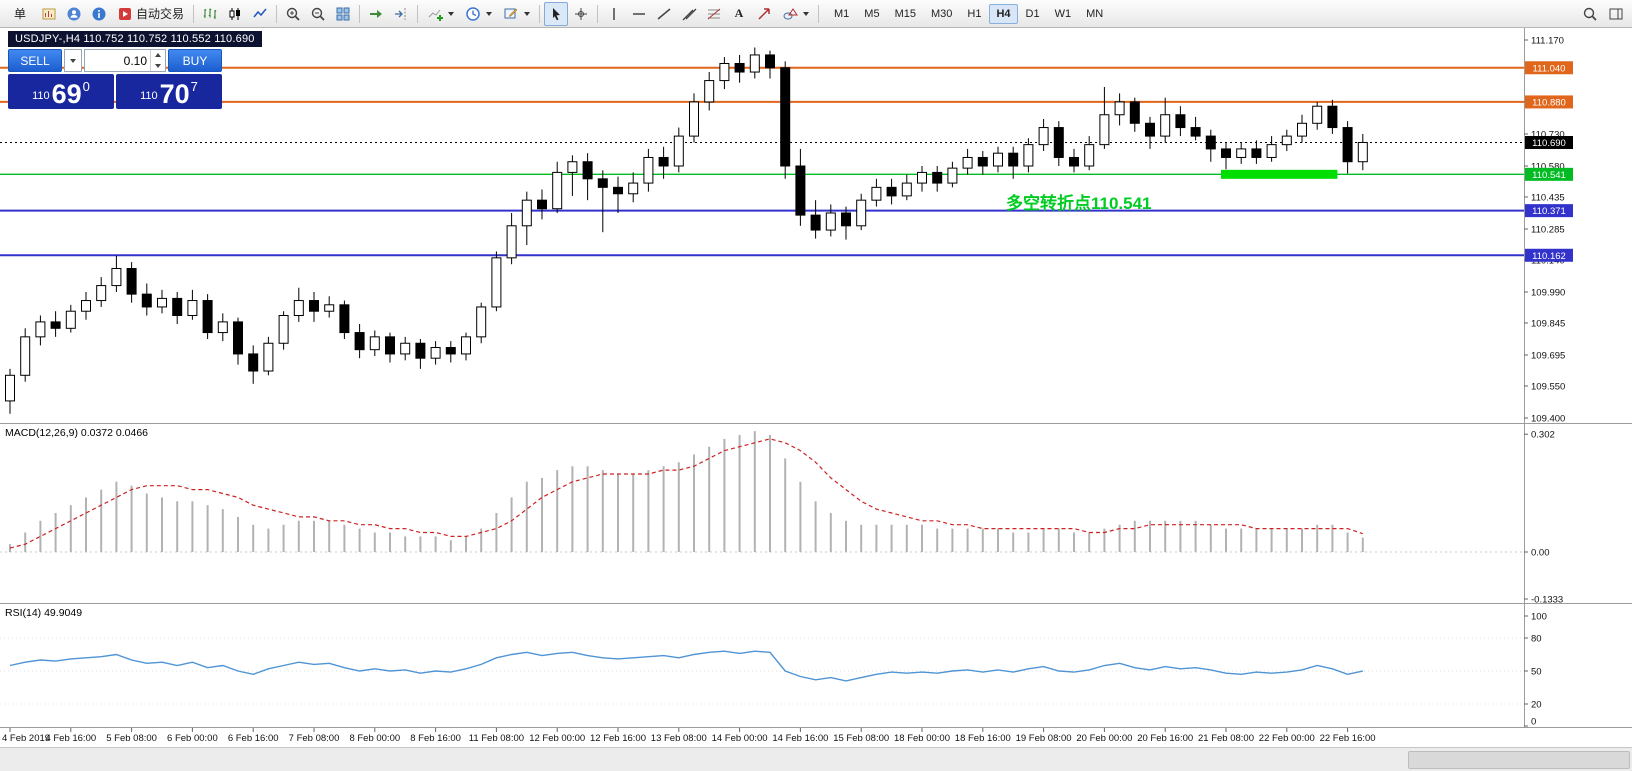 This screenshot has height=771, width=1632. I want to click on macd-tick-label: 0.00, so click(1540, 553).